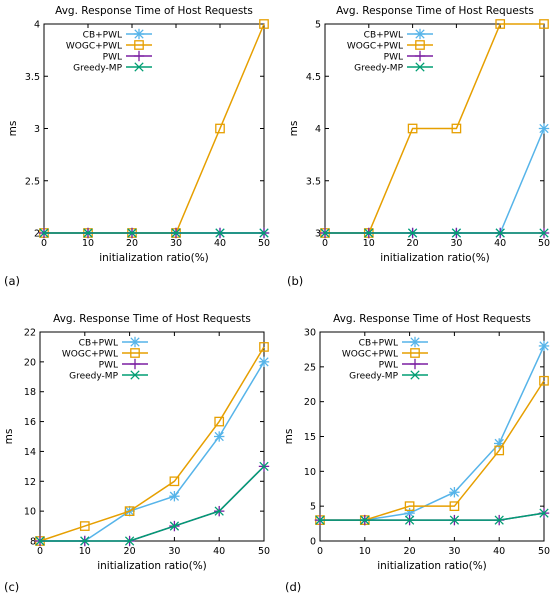 This screenshot has width=550, height=597. I want to click on y-tick-label: 10, so click(30, 512).